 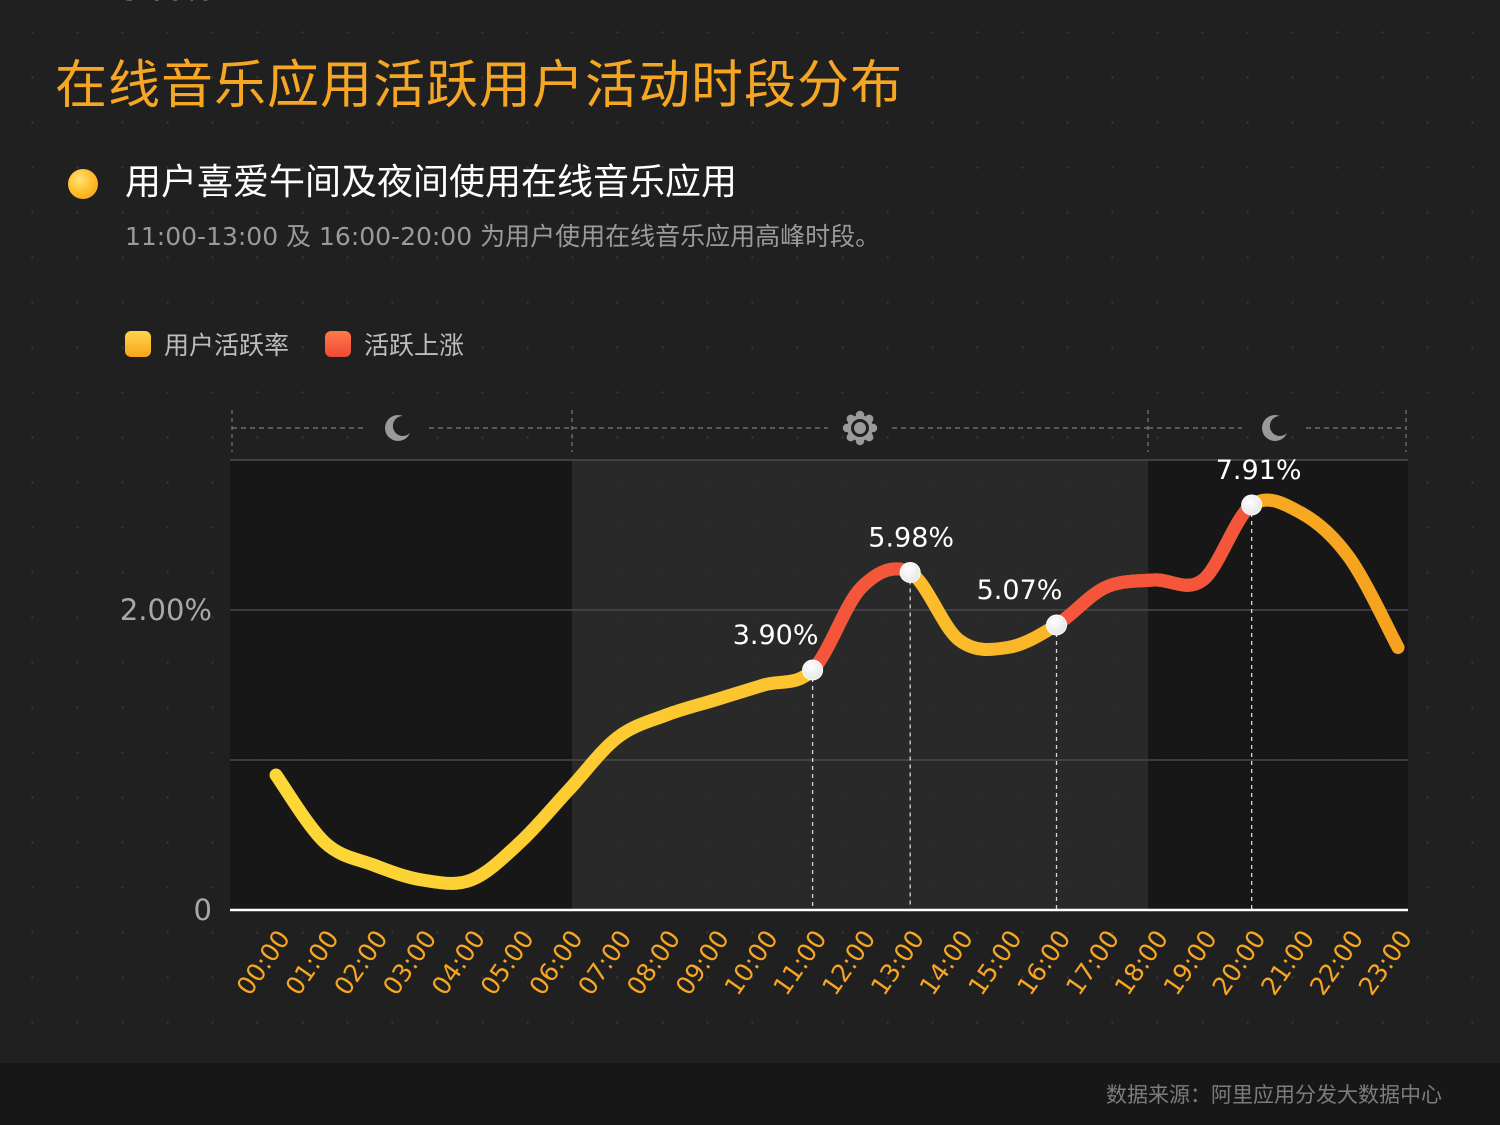 I want to click on y-tick-label: 0, so click(x=203, y=910).